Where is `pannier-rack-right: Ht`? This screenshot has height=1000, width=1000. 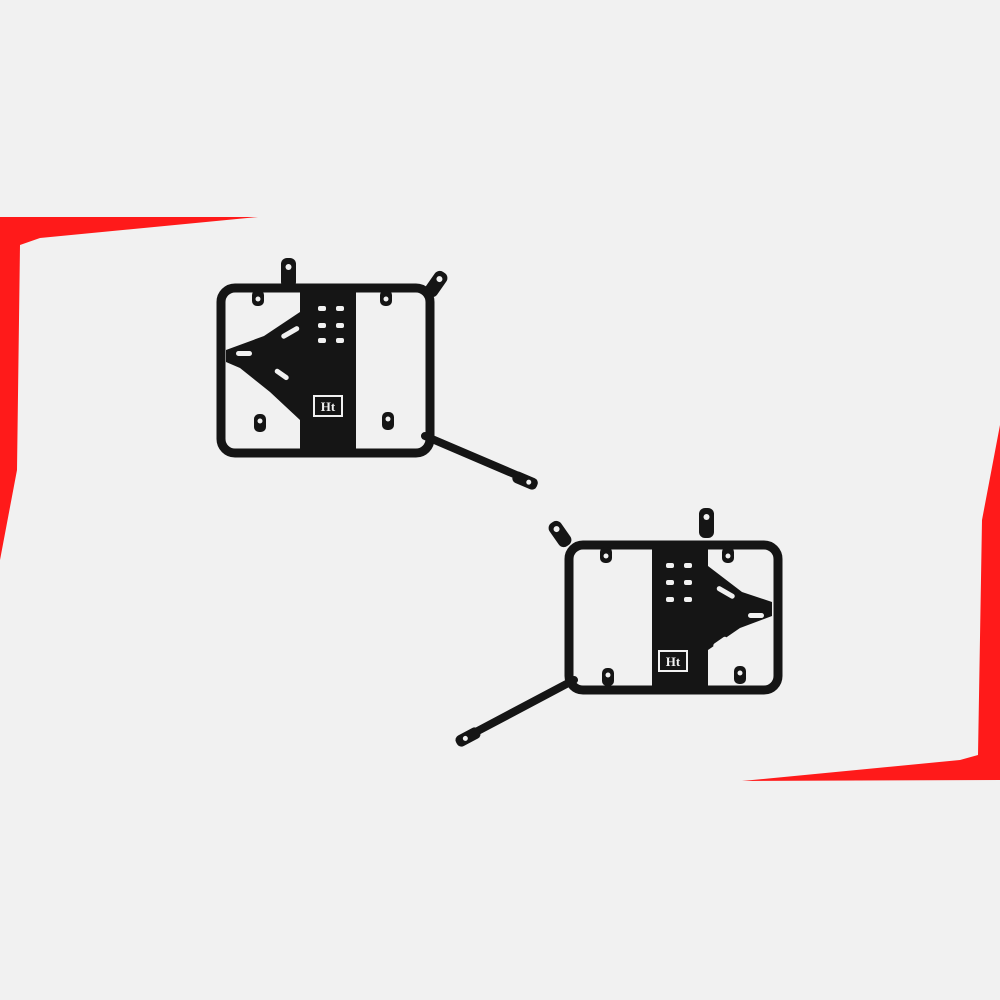 pannier-rack-right: Ht is located at coordinates (619, 627).